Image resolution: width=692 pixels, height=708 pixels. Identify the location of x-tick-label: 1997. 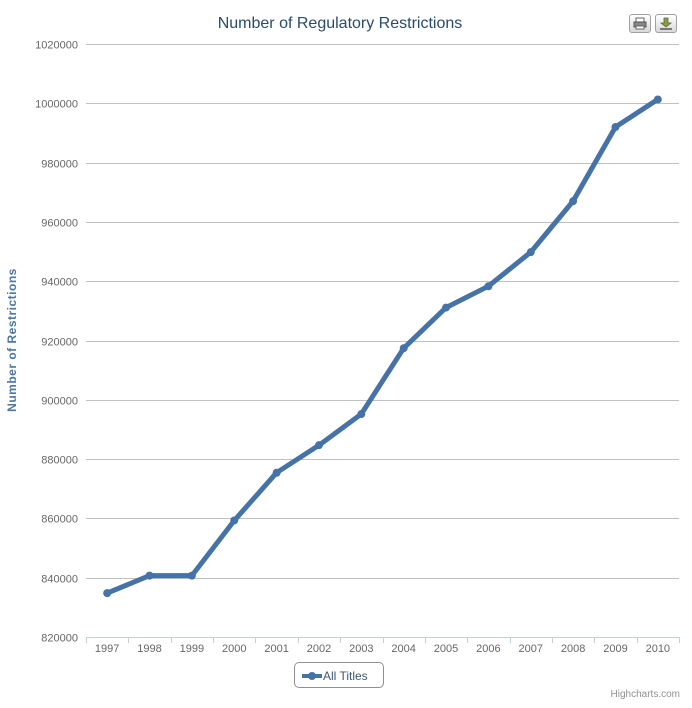
(107, 649).